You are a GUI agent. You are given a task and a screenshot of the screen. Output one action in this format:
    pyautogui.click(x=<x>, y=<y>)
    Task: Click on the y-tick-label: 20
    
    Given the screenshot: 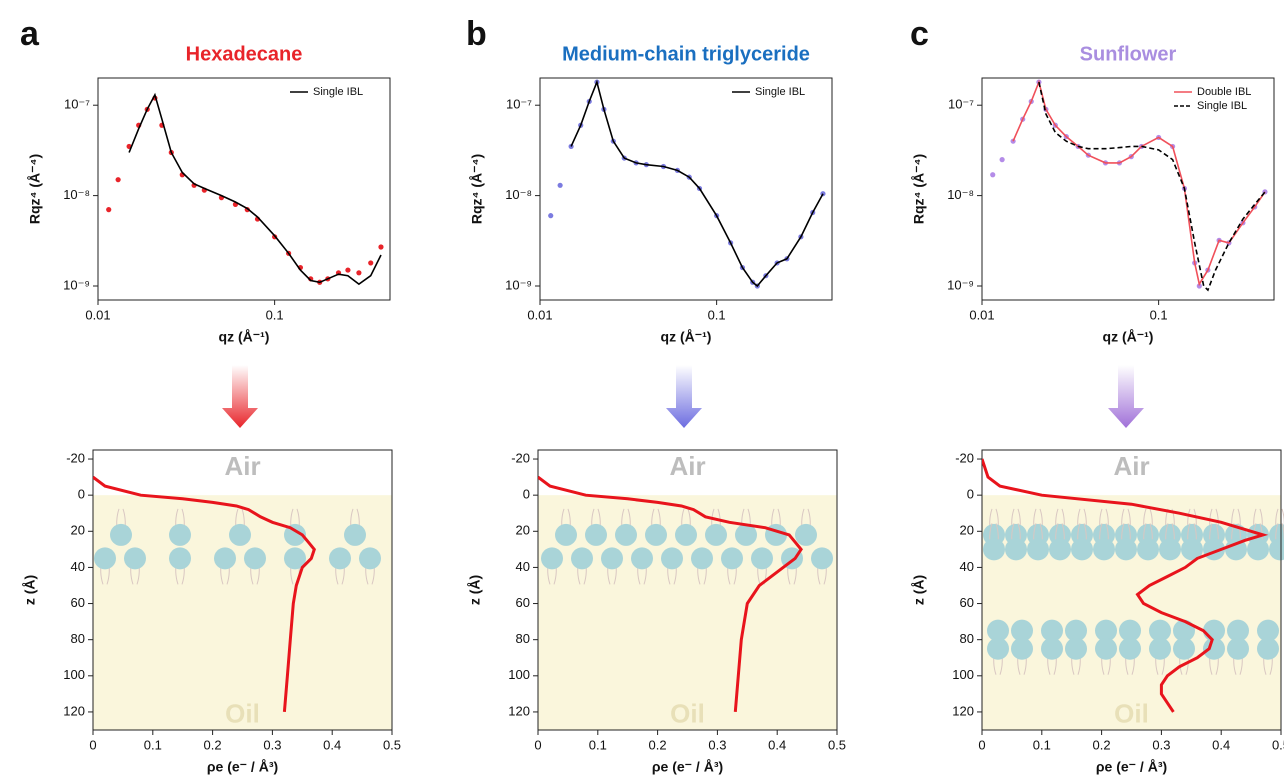 What is the action you would take?
    pyautogui.click(x=78, y=530)
    